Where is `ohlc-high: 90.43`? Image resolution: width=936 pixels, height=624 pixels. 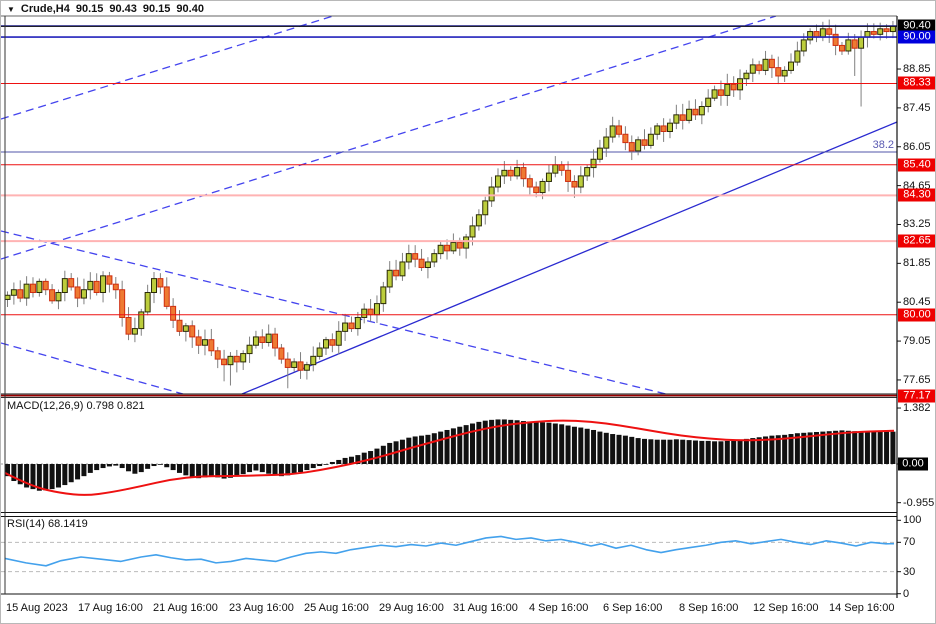 ohlc-high: 90.43 is located at coordinates (123, 9).